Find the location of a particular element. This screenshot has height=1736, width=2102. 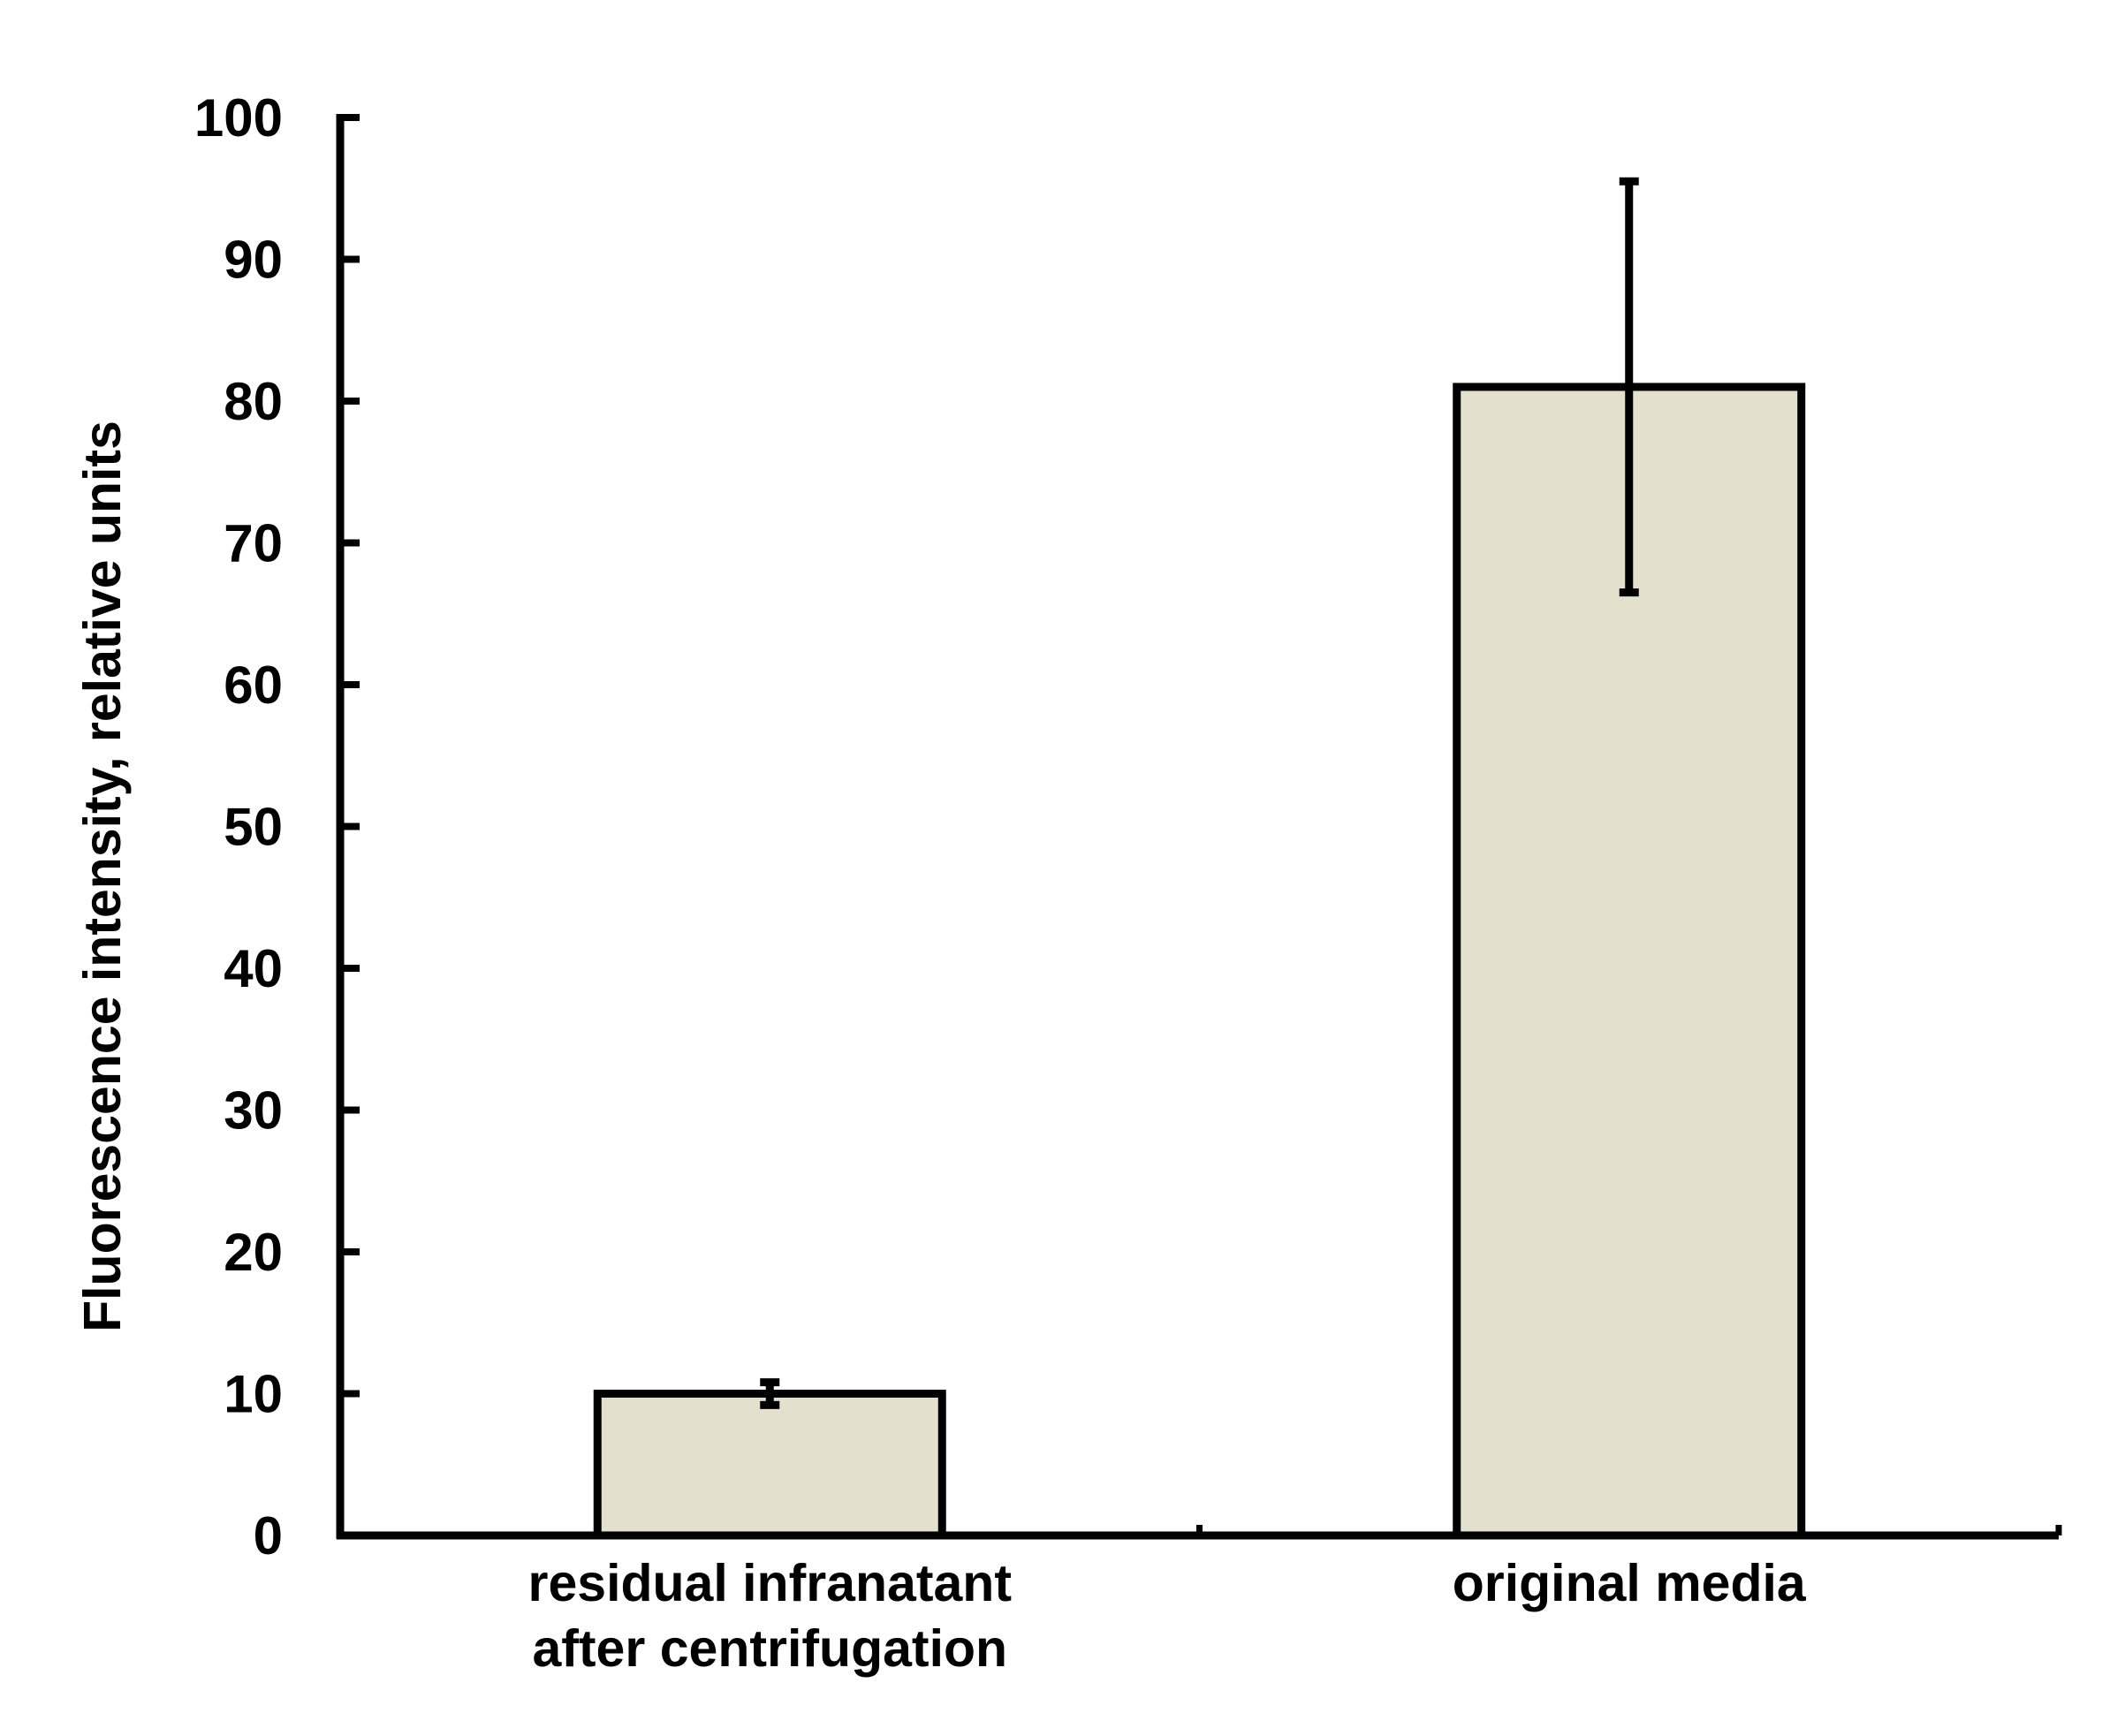

y-tick-label: 50 is located at coordinates (253, 827).